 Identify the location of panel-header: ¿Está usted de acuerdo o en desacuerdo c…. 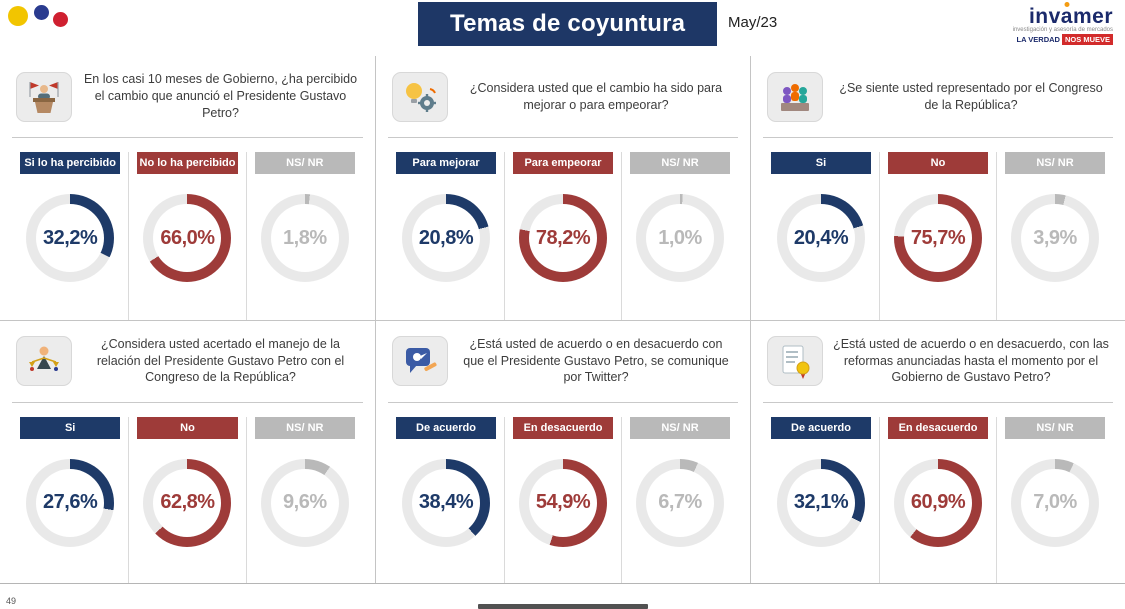
(563, 366).